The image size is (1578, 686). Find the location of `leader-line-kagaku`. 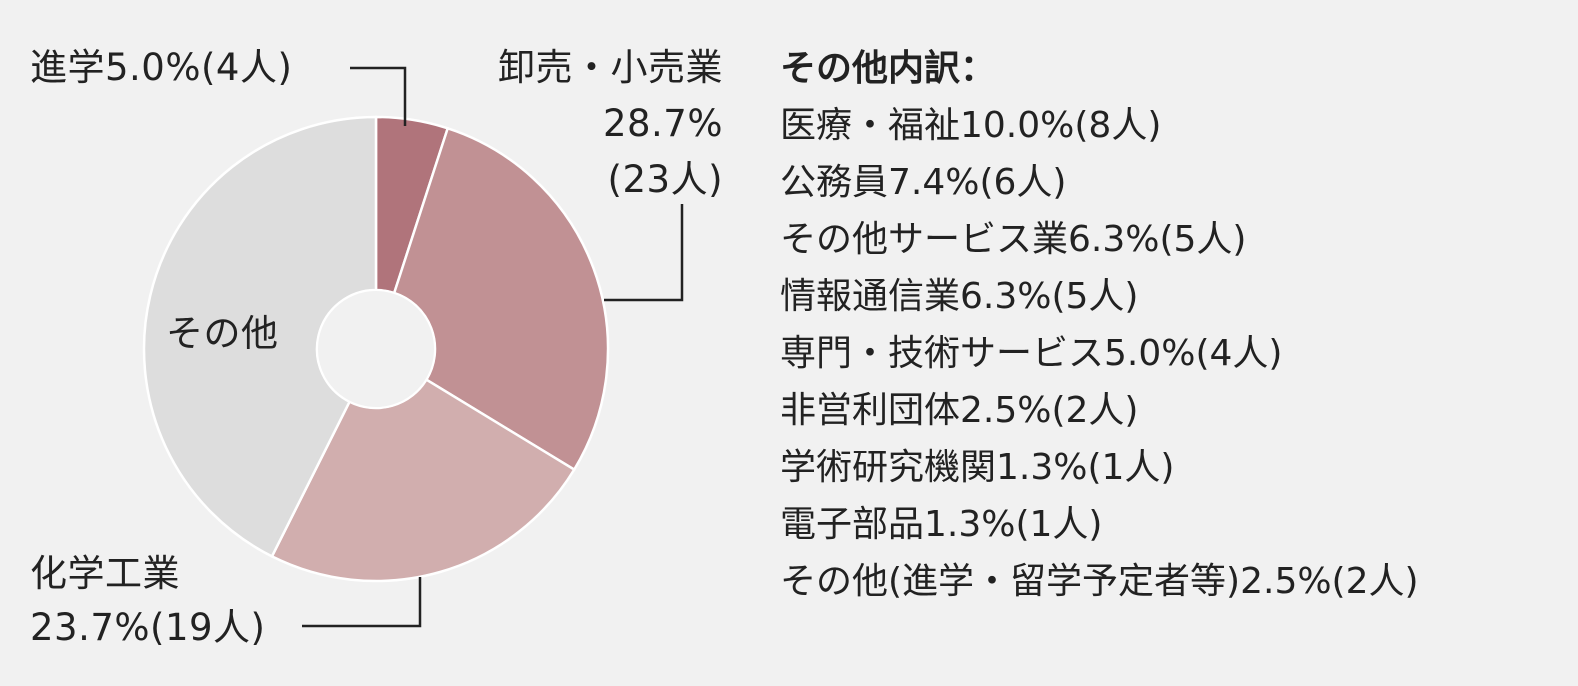

leader-line-kagaku is located at coordinates (362, 602).